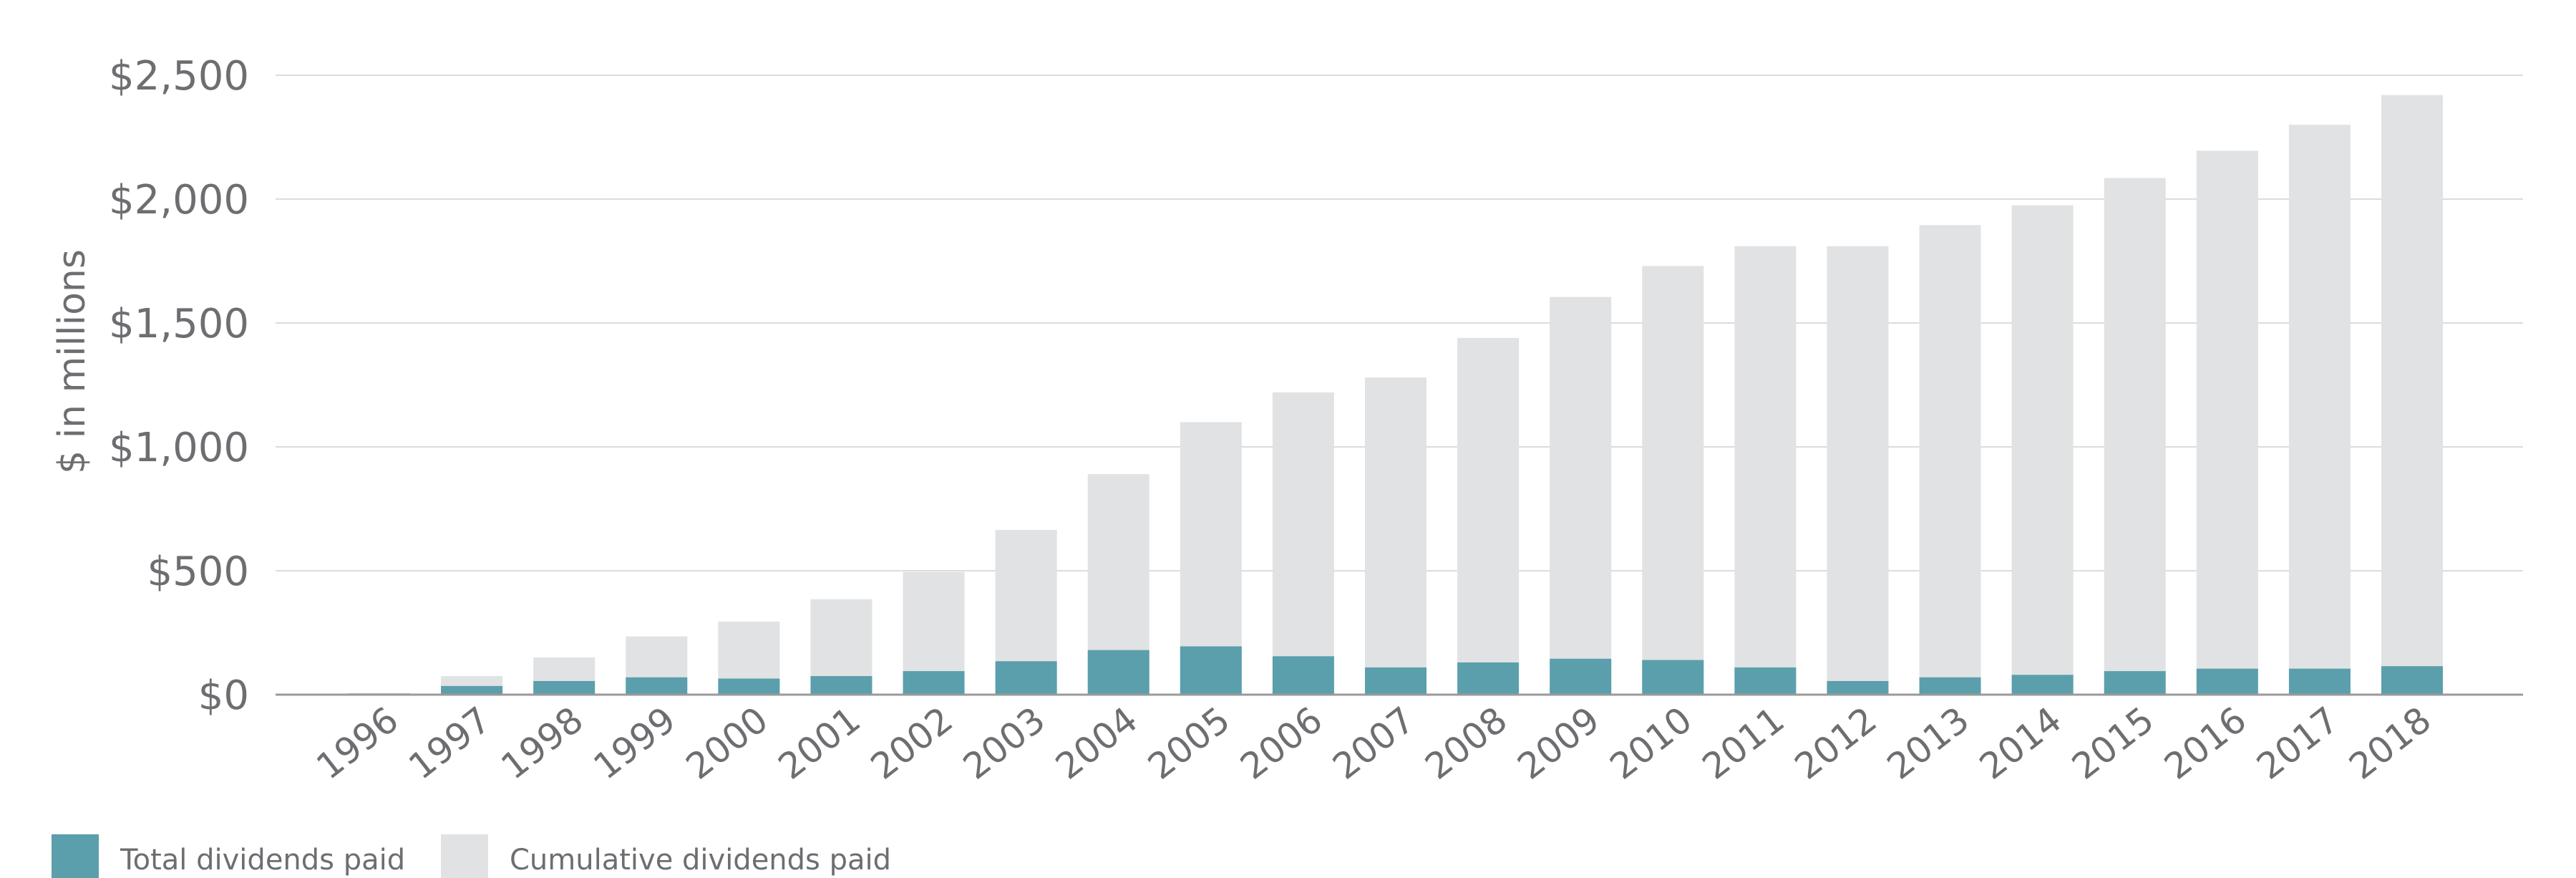 This screenshot has height=878, width=2576. Describe the element at coordinates (262, 860) in the screenshot. I see `legend-label: Total dividends paid` at that location.